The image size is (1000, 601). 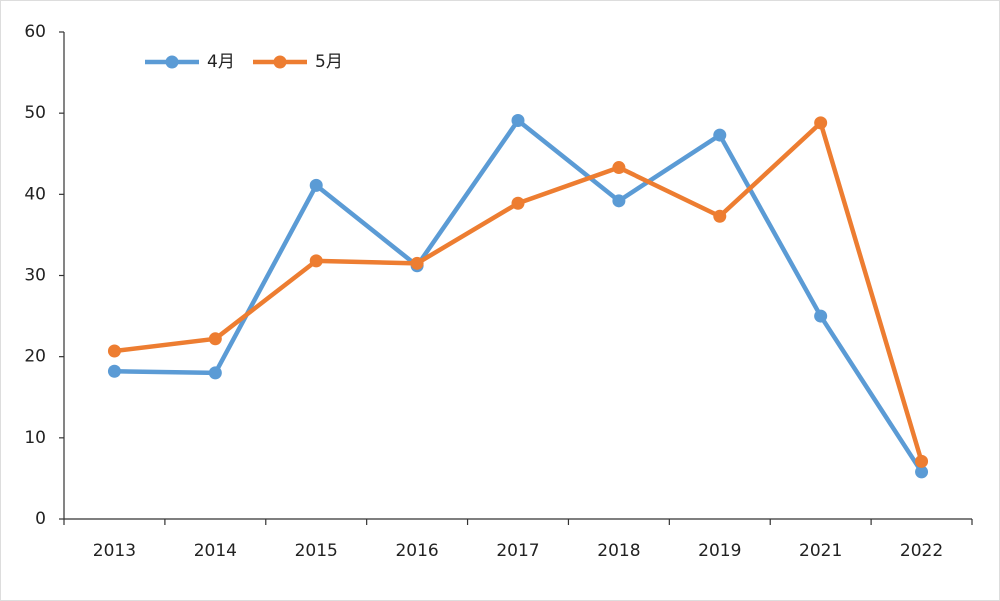 I want to click on y-tick-label: 50, so click(x=35, y=113).